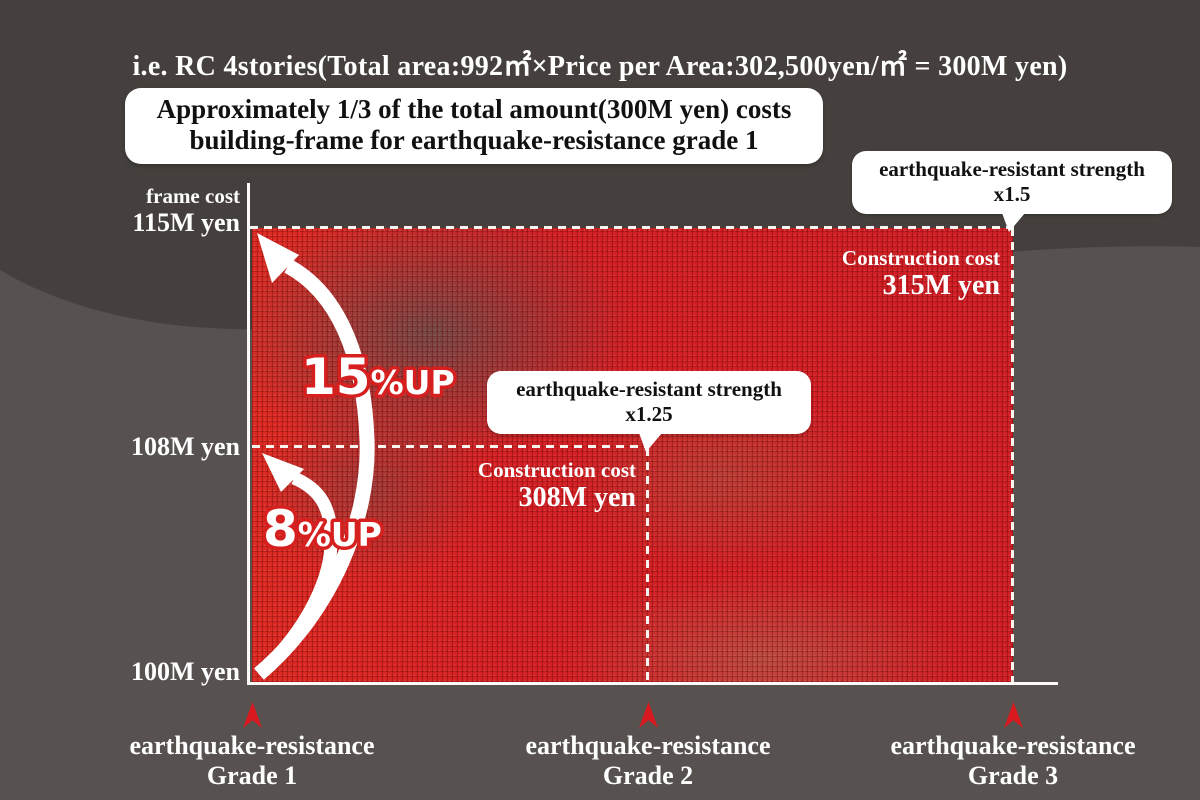  I want to click on dashed-line-grade2, so click(647, 565).